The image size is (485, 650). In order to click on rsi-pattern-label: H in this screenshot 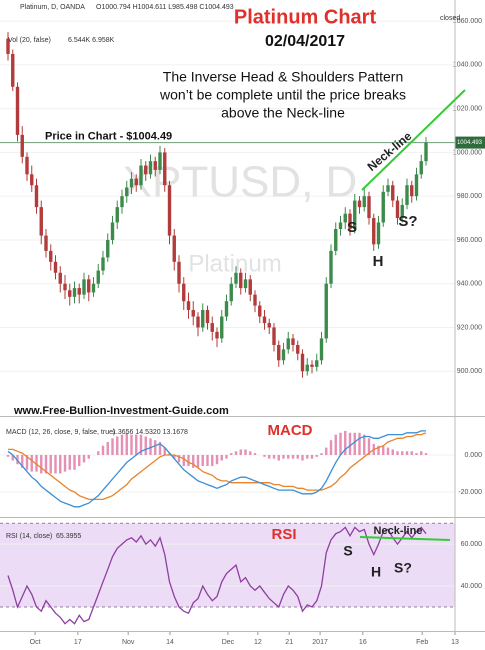, I will do `click(376, 572)`.